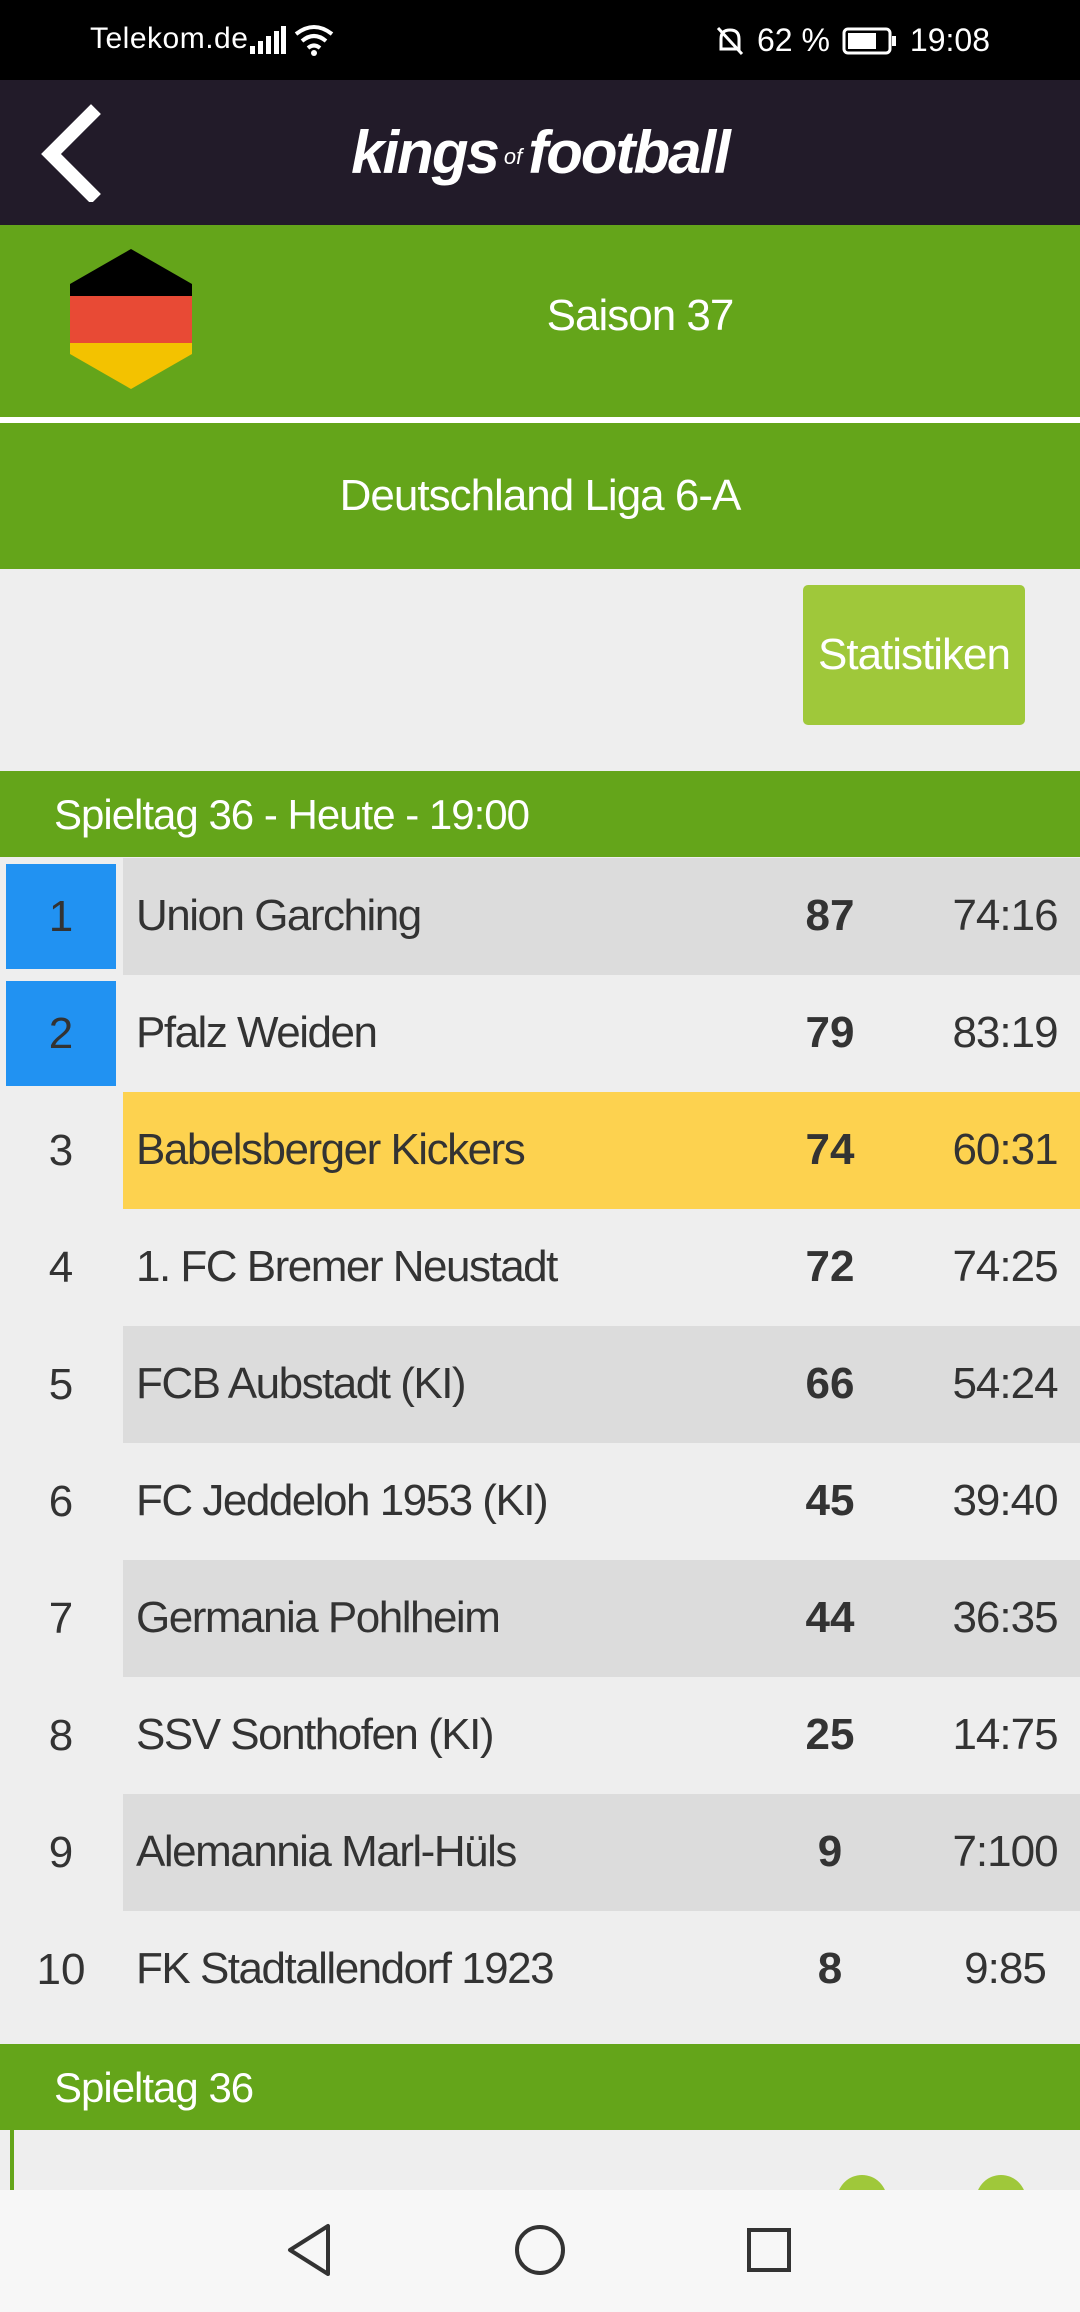  What do you see at coordinates (1005, 1383) in the screenshot?
I see `team-goals: 54:24` at bounding box center [1005, 1383].